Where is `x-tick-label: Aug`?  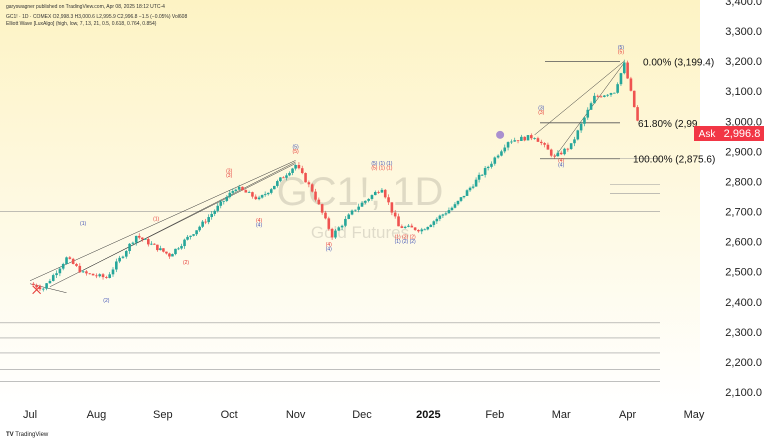 x-tick-label: Aug is located at coordinates (97, 415).